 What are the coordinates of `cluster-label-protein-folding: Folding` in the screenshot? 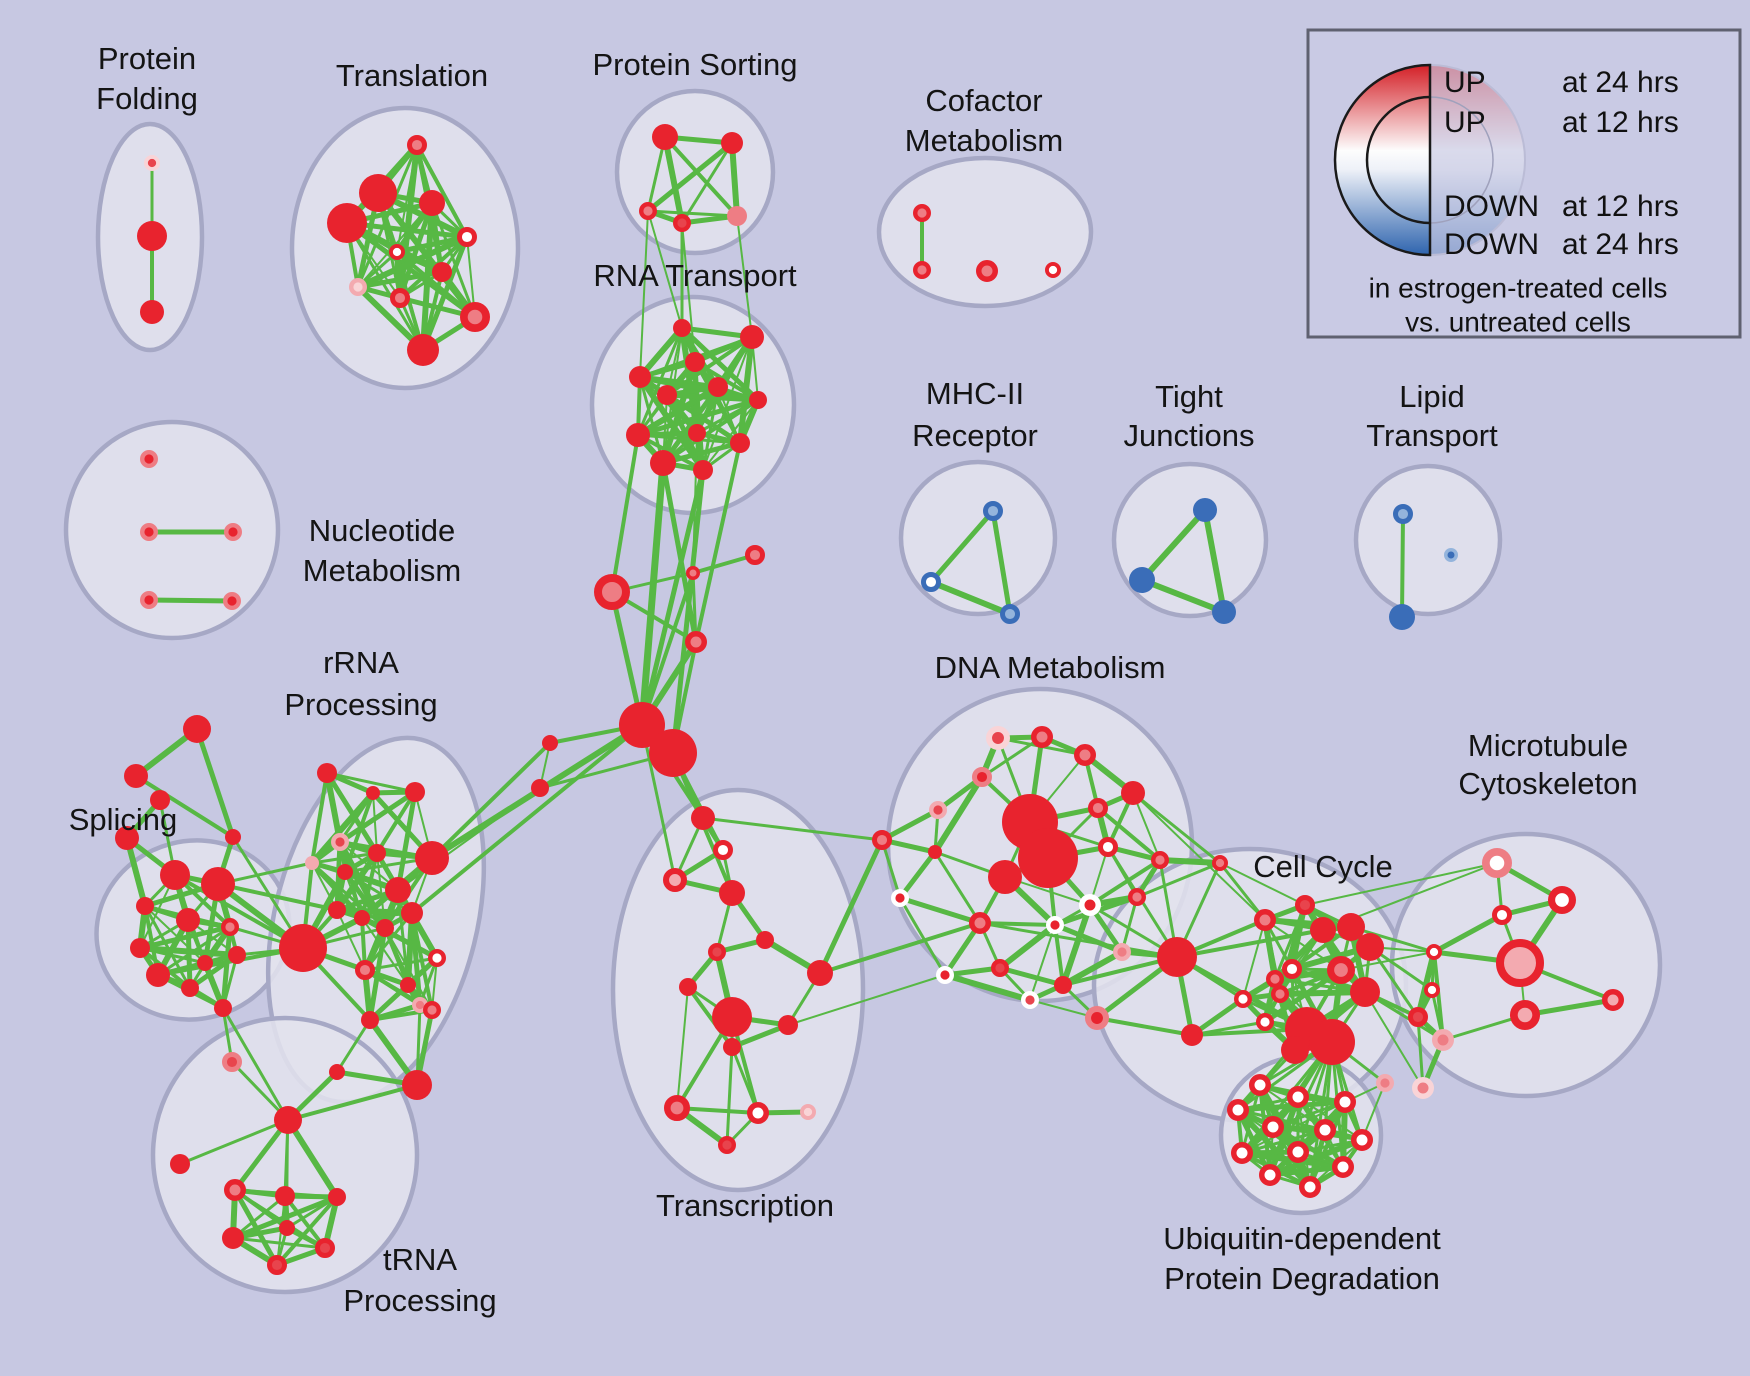 It's located at (147, 98).